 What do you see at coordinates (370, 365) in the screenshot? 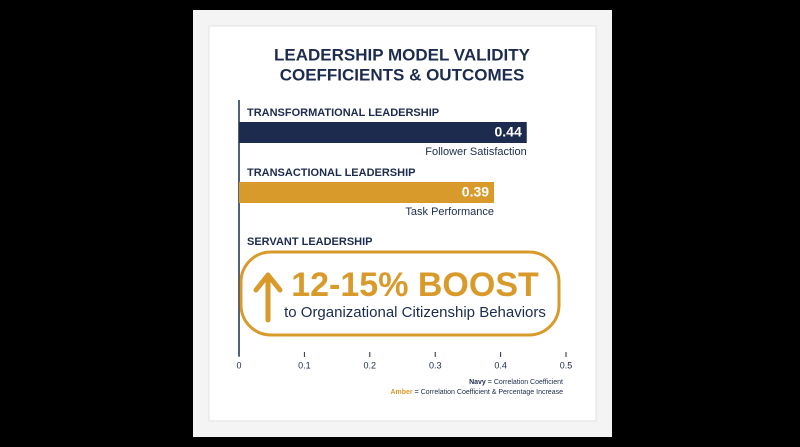
I see `x-tick-label: 0.2` at bounding box center [370, 365].